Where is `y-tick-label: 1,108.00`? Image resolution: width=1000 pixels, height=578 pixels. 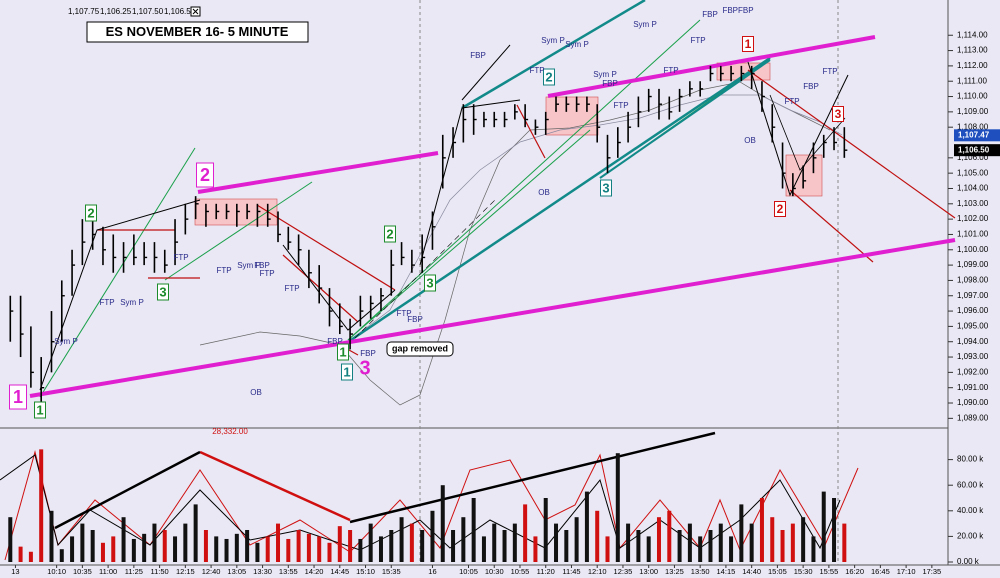 y-tick-label: 1,108.00 is located at coordinates (973, 126).